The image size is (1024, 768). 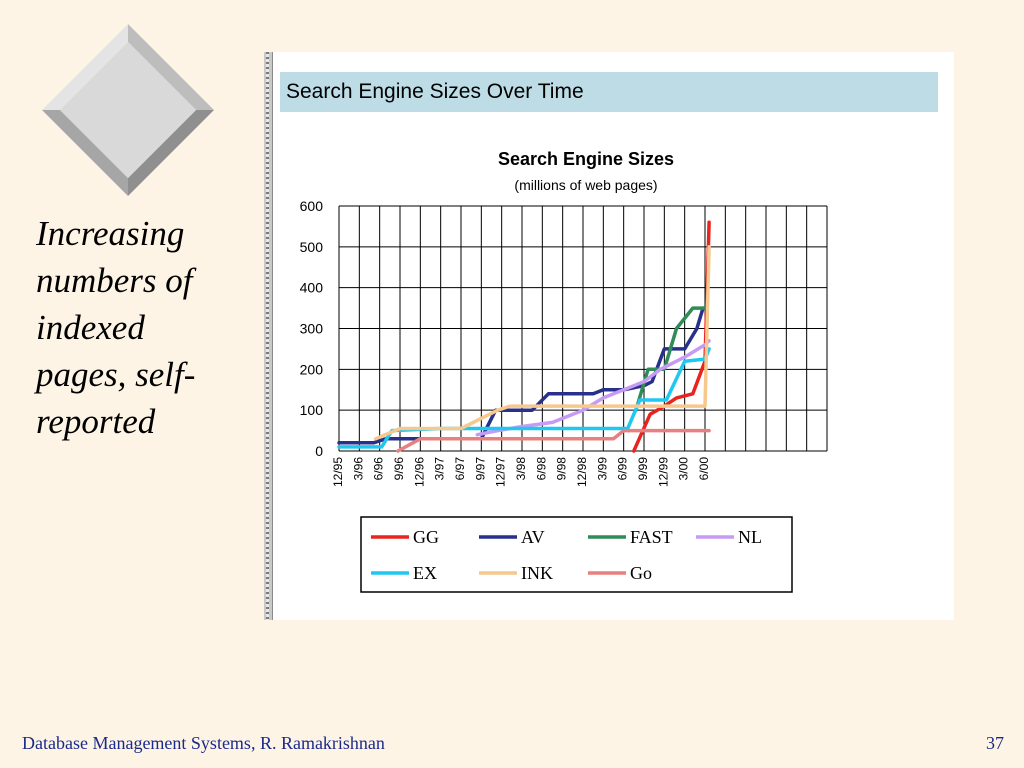 What do you see at coordinates (96, 421) in the screenshot?
I see `bullet-line: reported` at bounding box center [96, 421].